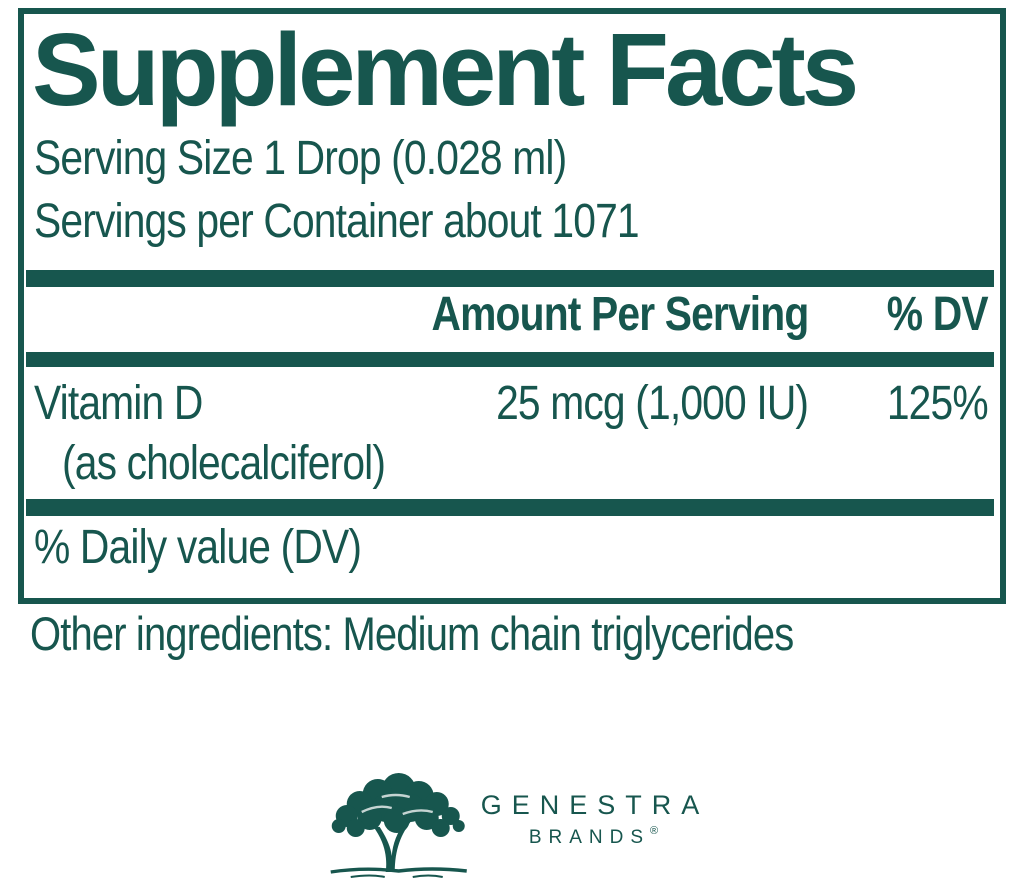 The image size is (1024, 886). I want to click on panel-title: Supplement Facts, so click(445, 69).